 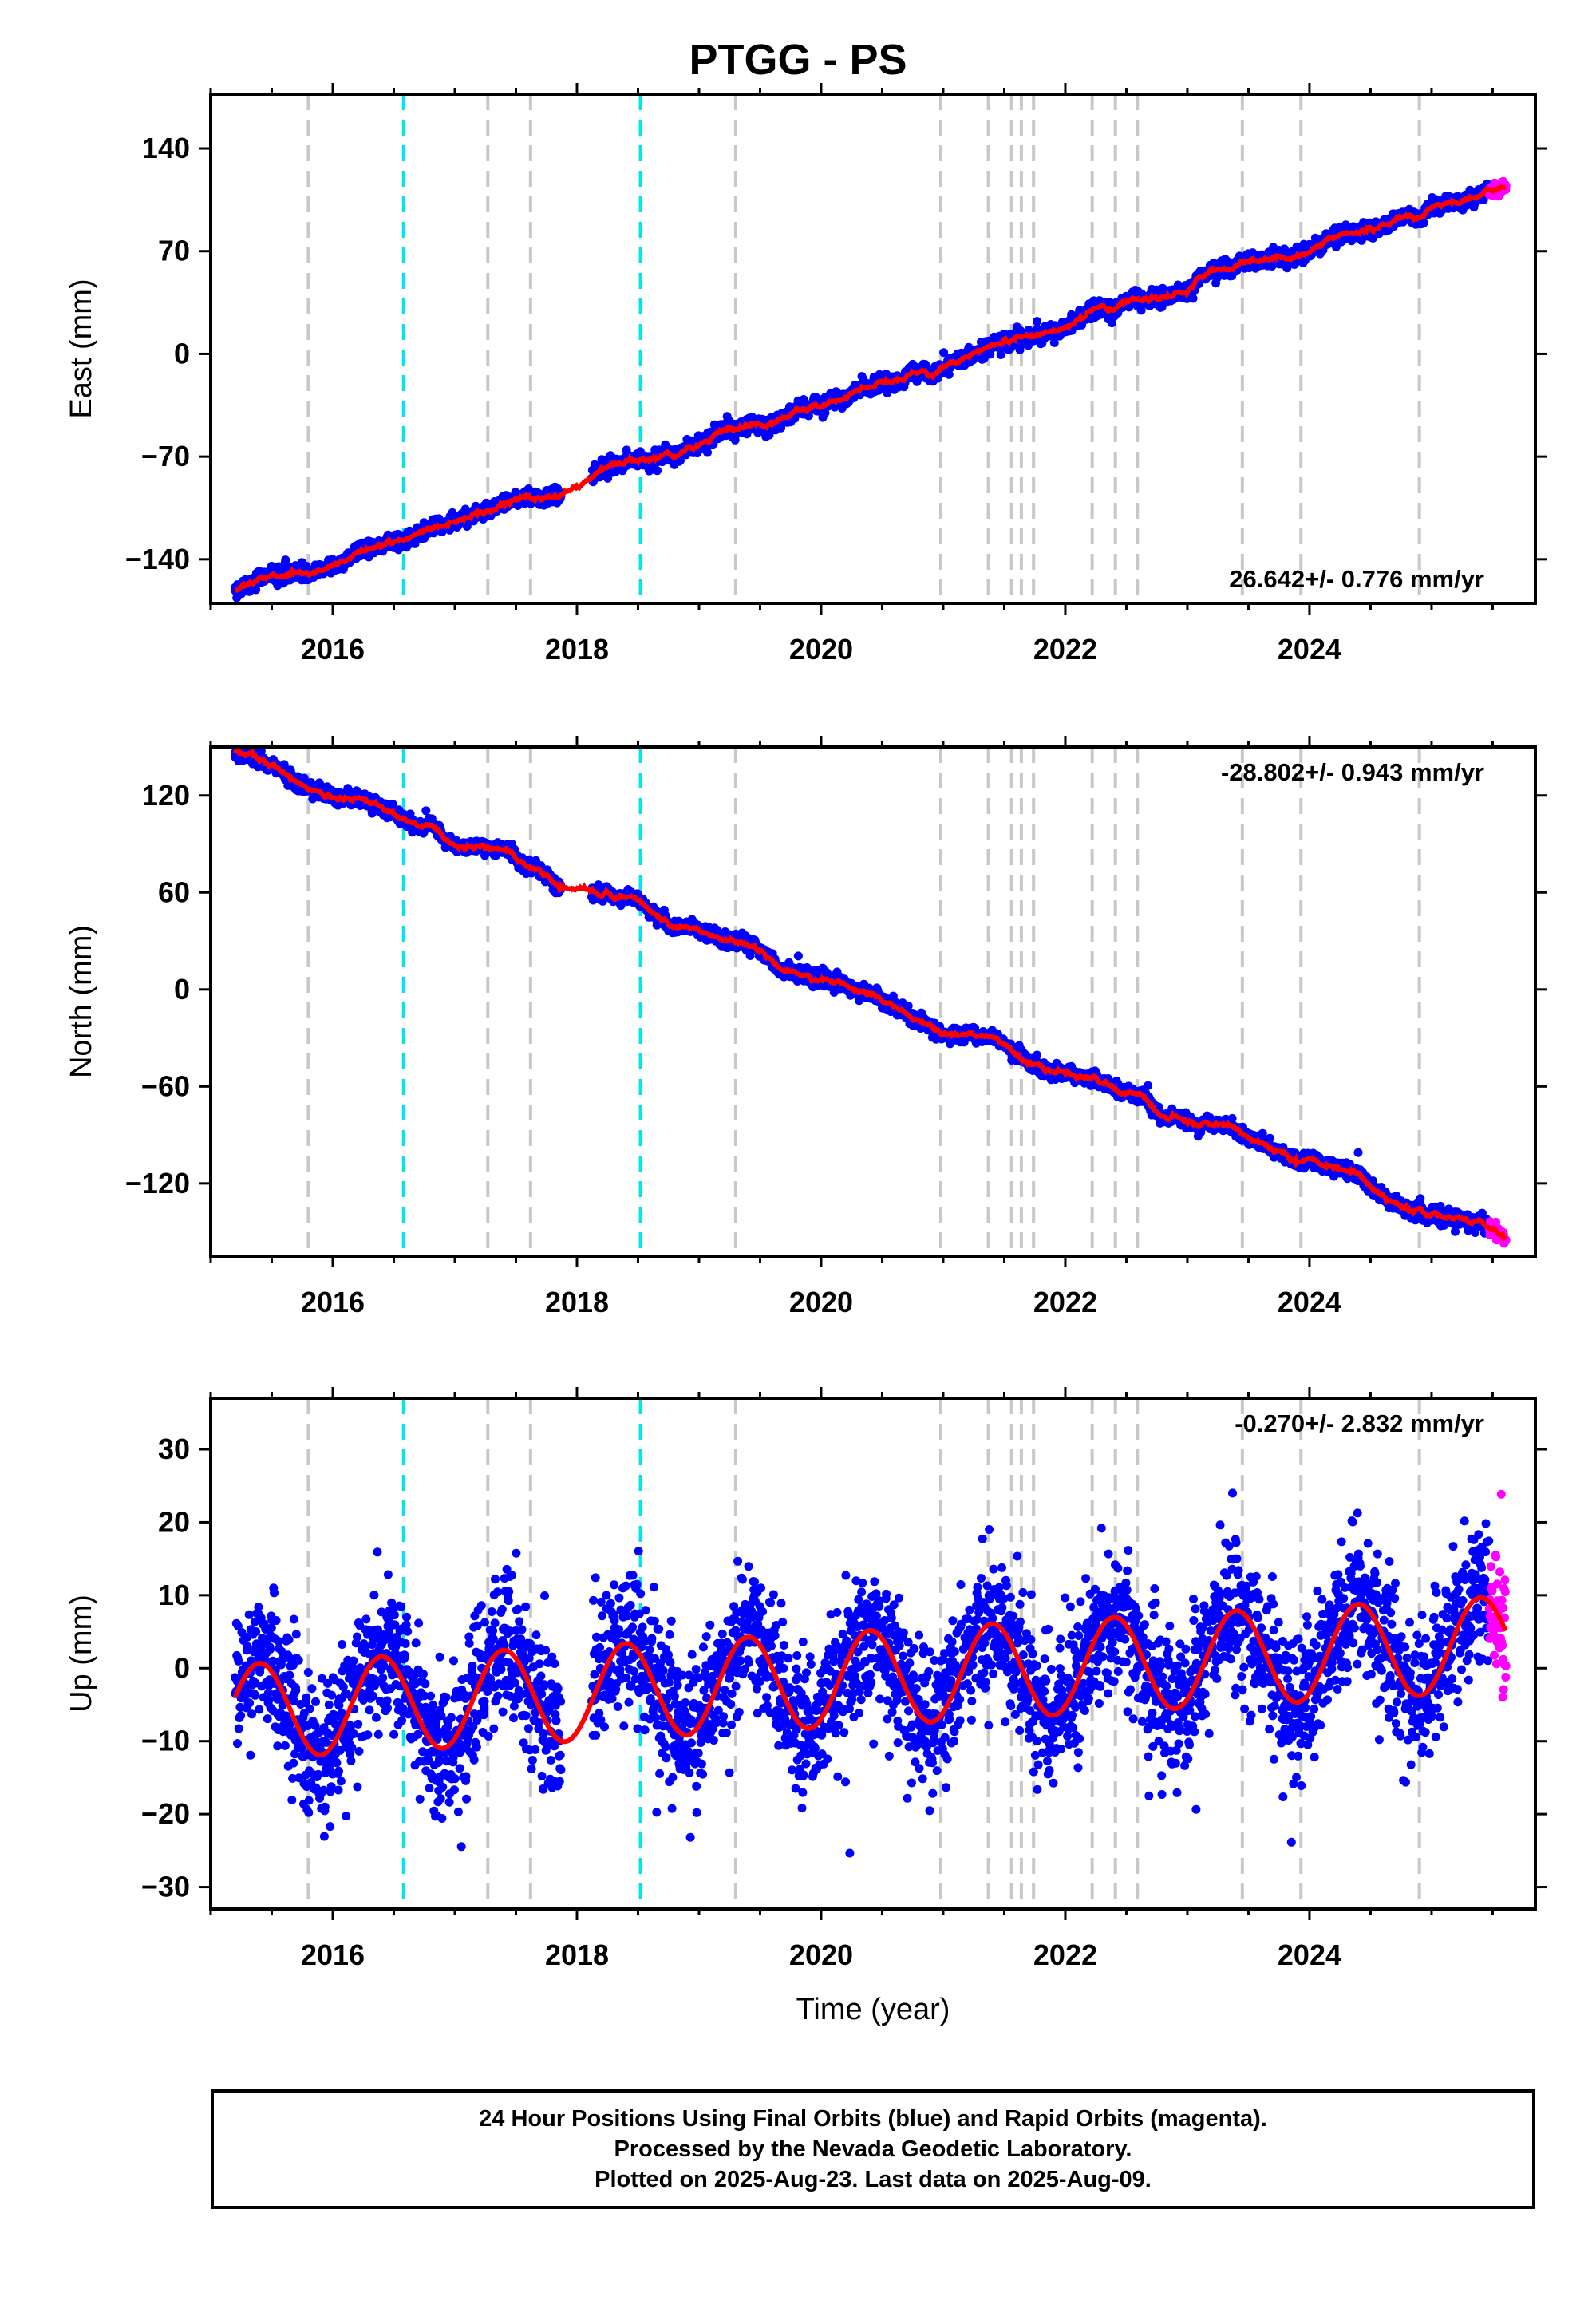 I want to click on x-tick-label: 2022, so click(x=1065, y=649).